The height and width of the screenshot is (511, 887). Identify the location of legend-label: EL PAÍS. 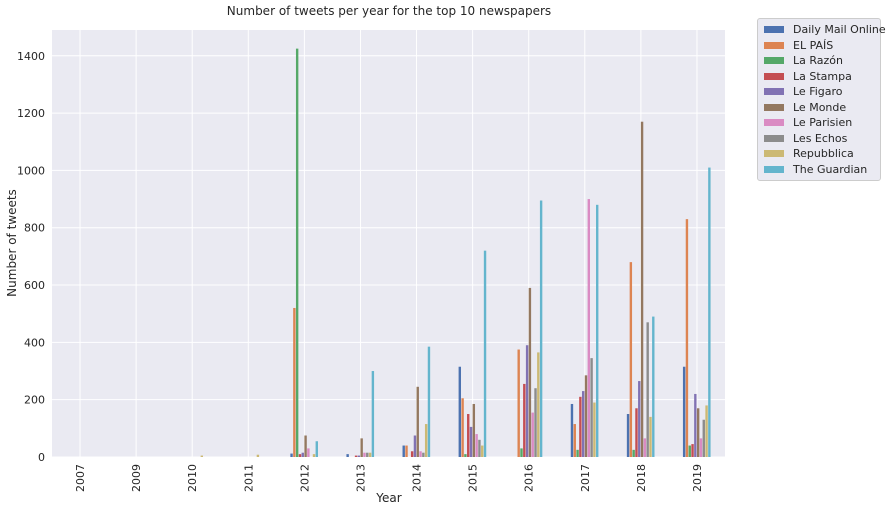
(813, 45).